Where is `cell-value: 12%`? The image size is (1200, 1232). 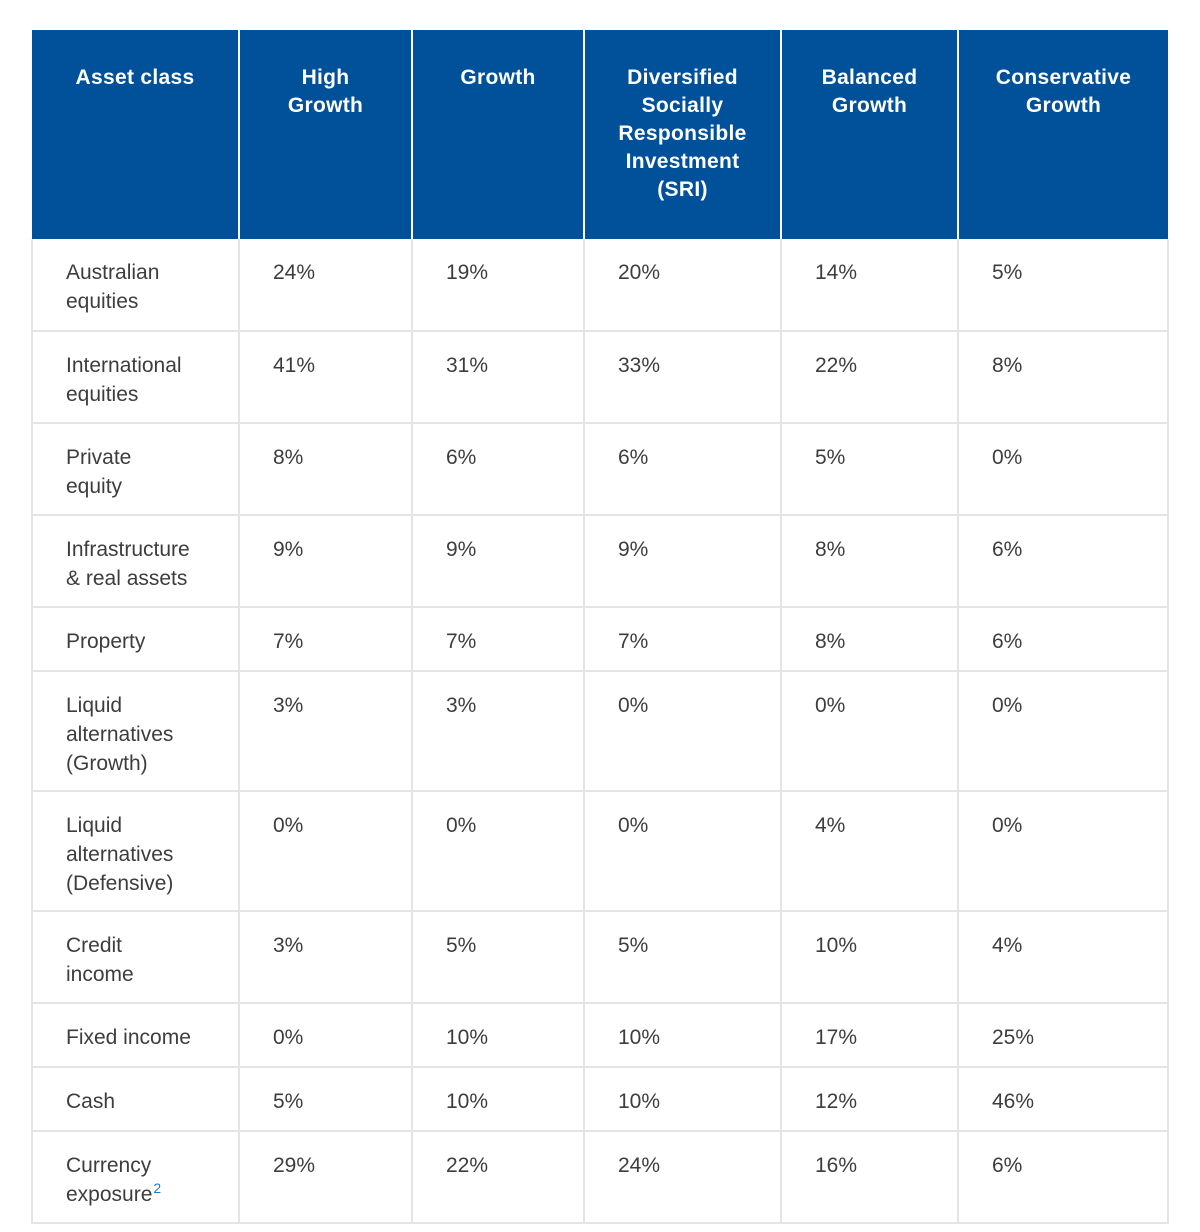 cell-value: 12% is located at coordinates (869, 1099).